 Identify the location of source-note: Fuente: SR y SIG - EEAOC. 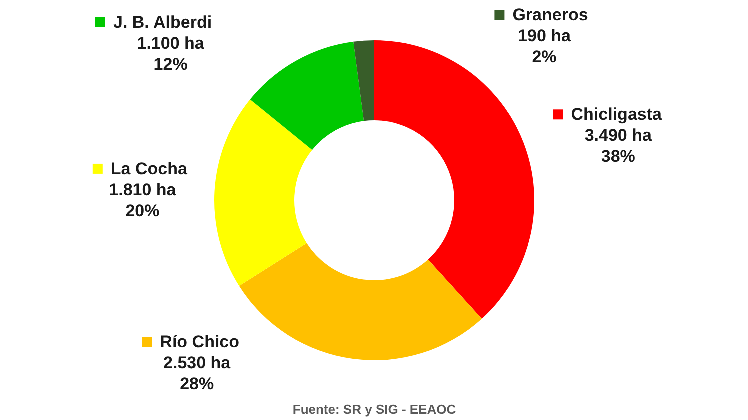
(374, 409).